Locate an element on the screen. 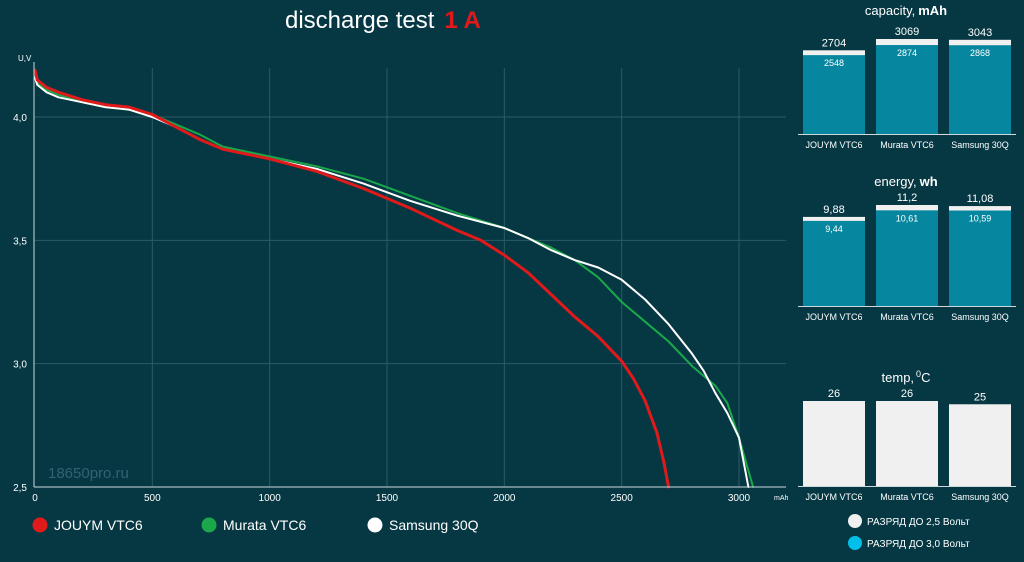 This screenshot has width=1024, height=562. legend-marker-samsung is located at coordinates (375, 525).